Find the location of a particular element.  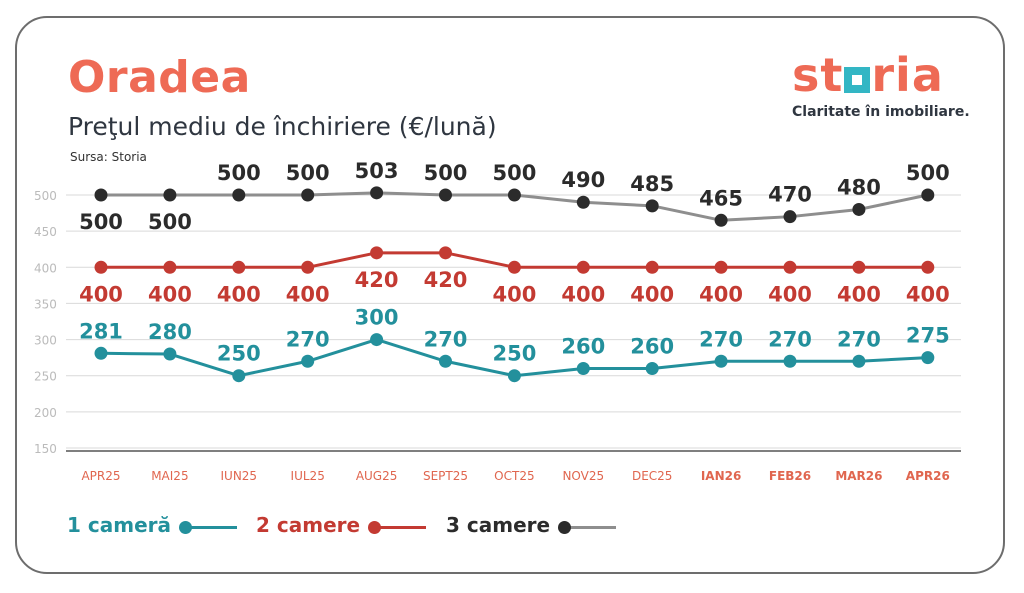

series-3-data-label: 470 is located at coordinates (790, 195).